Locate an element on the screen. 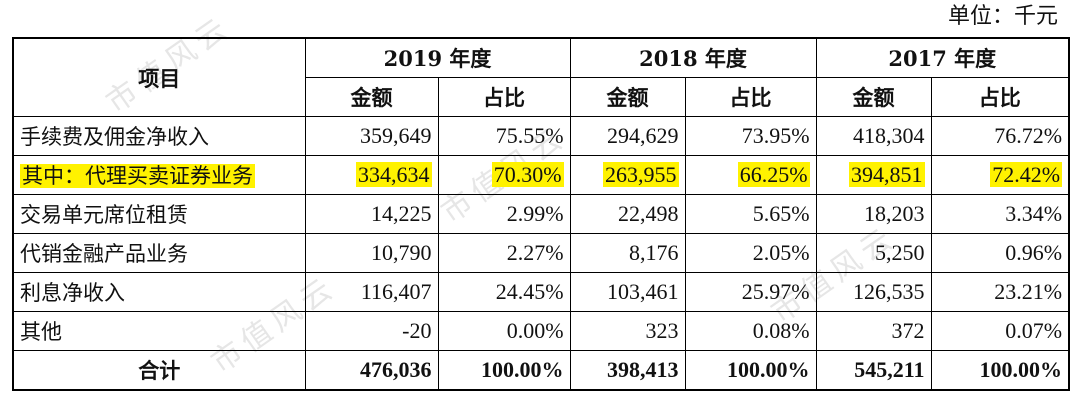 This screenshot has width=1080, height=407. amount-cell: 418,304 is located at coordinates (873, 136).